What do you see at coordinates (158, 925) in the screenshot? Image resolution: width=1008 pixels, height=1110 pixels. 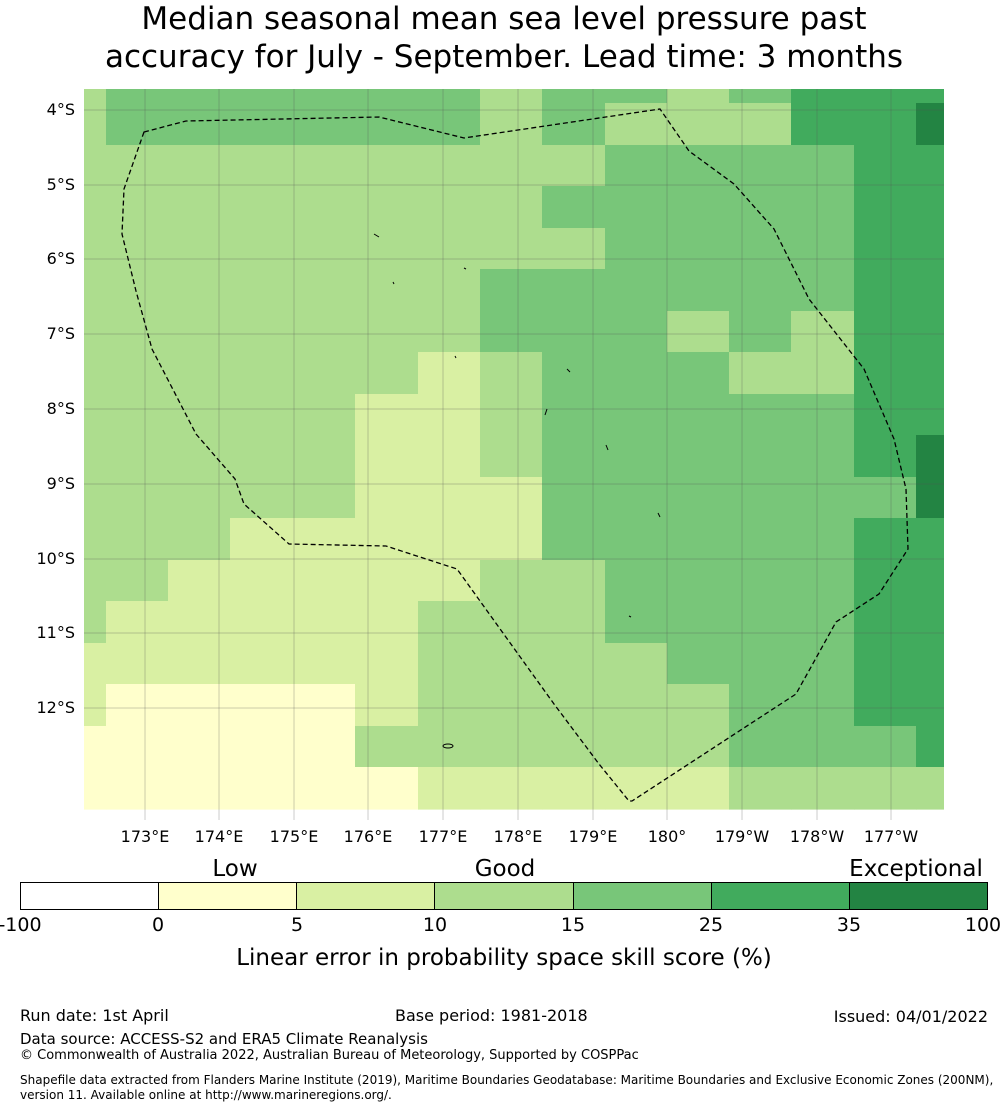 I see `colorbar-tick: 0` at bounding box center [158, 925].